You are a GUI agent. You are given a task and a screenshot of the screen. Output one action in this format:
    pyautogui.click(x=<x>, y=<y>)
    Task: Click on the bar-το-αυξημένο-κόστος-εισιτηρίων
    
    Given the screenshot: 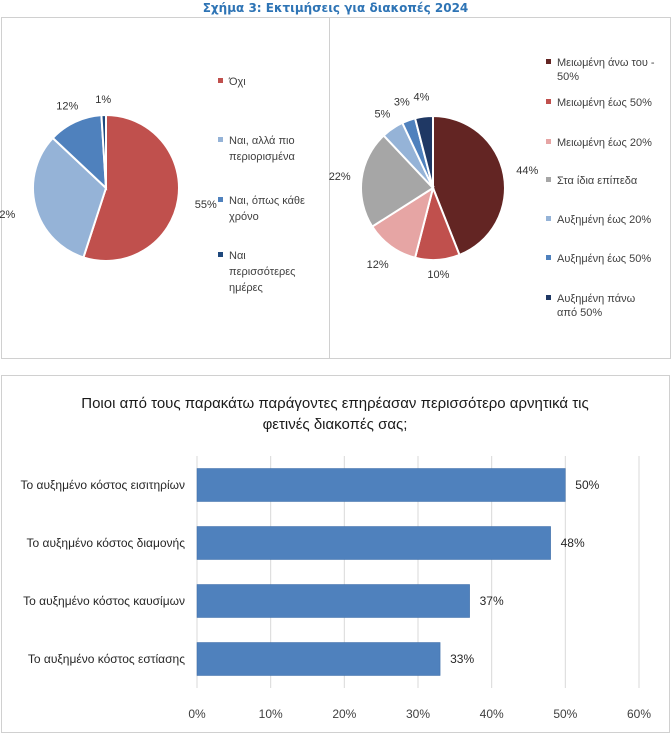 What is the action you would take?
    pyautogui.click(x=381, y=485)
    